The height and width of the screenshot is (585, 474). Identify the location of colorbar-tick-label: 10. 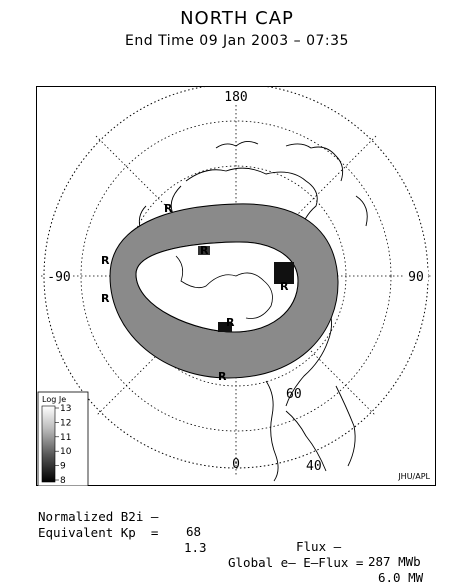
(66, 452).